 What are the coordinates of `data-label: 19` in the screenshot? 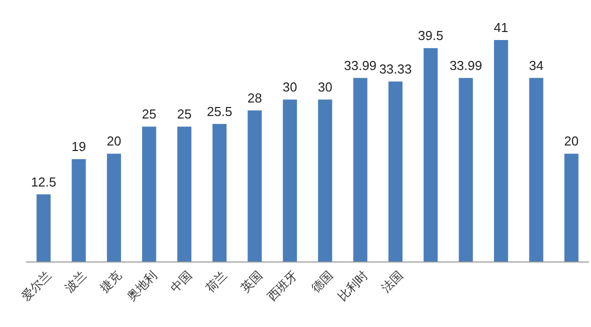 It's located at (79, 146).